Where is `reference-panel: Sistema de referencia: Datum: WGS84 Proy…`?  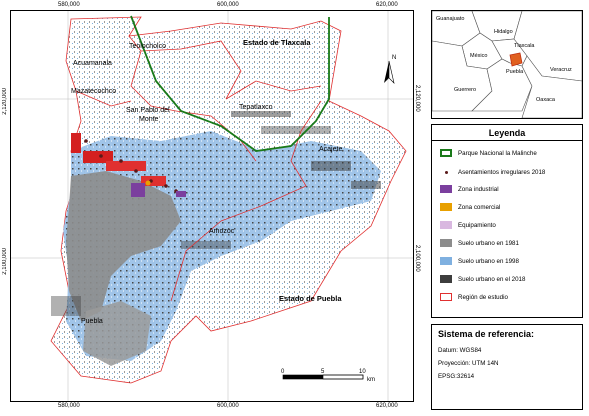
reference-panel: Sistema de referencia: Datum: WGS84 Proy… is located at coordinates (507, 367).